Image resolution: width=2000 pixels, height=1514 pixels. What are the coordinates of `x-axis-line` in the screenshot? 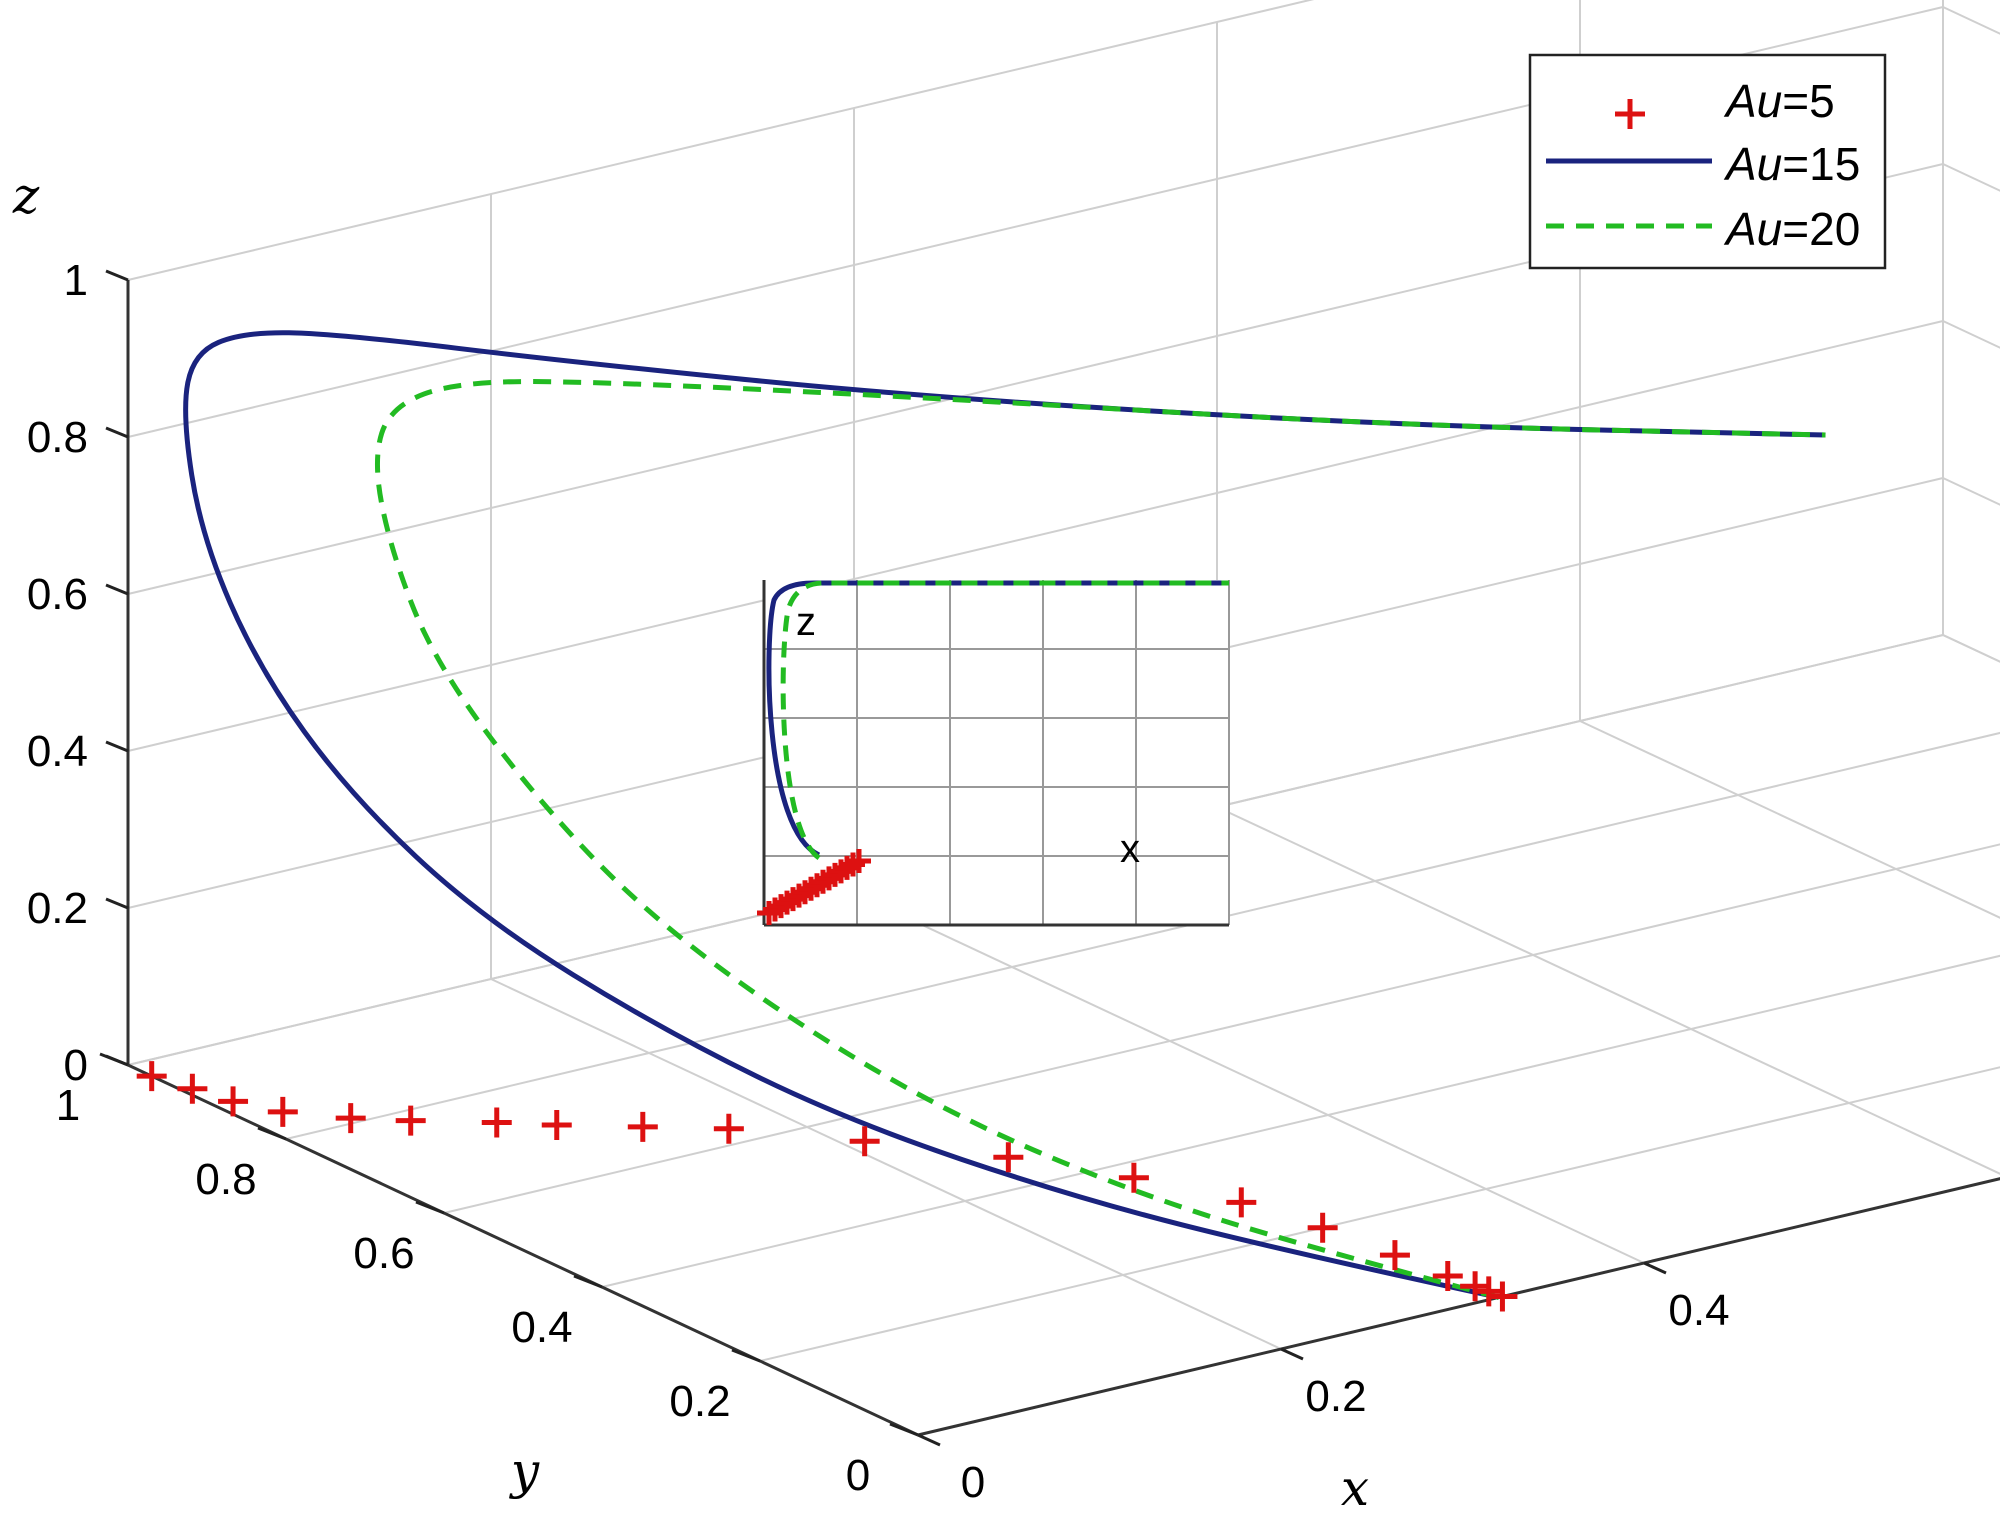 It's located at (1458, 1307).